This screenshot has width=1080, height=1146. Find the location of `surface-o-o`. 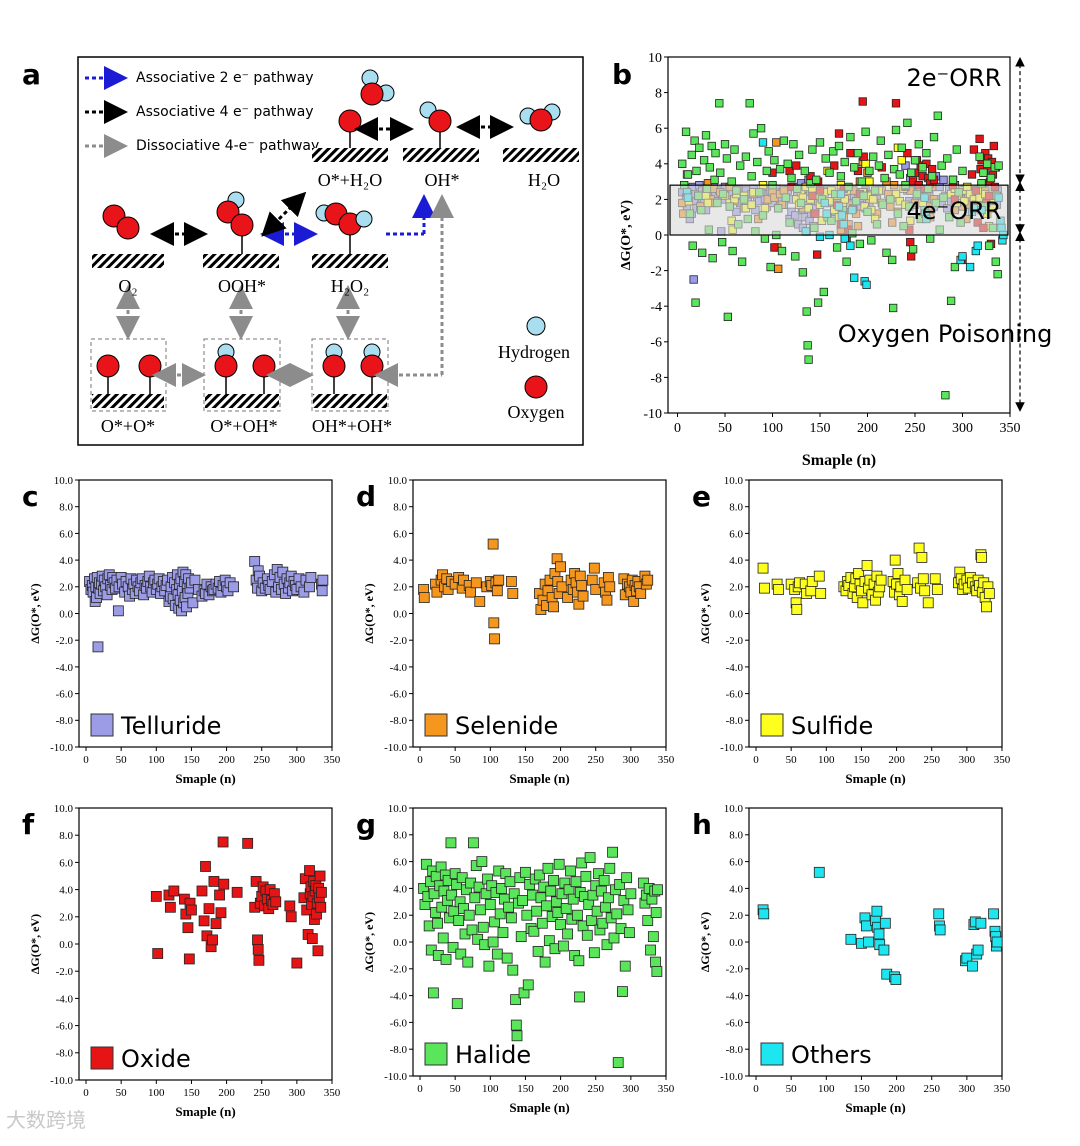

surface-o-o is located at coordinates (128, 401).